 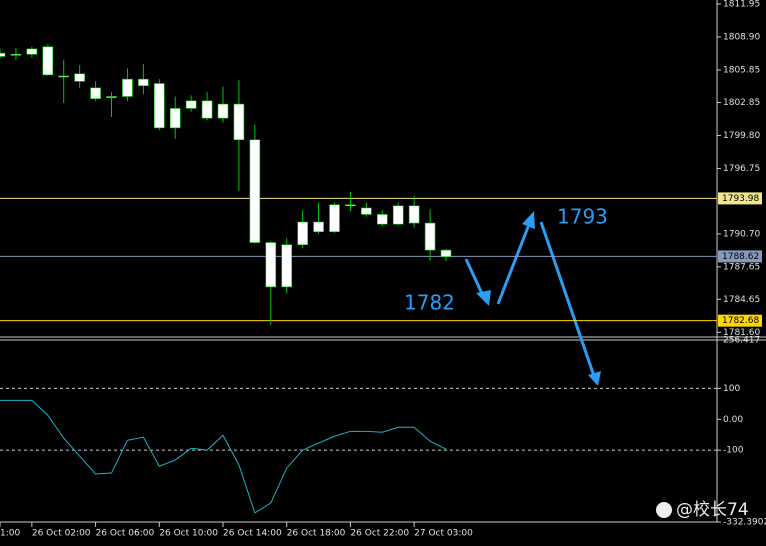 What do you see at coordinates (741, 37) in the screenshot?
I see `y-tick-label: 1808.90` at bounding box center [741, 37].